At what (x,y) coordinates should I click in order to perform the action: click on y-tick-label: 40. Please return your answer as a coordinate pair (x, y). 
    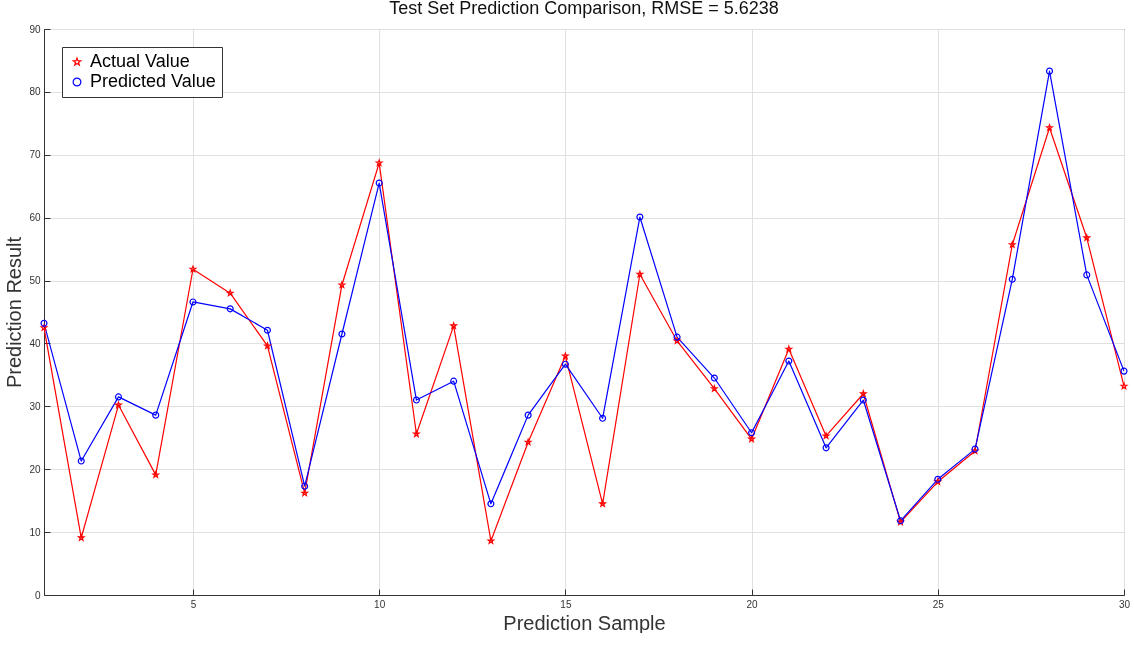
    Looking at the image, I should click on (35, 343).